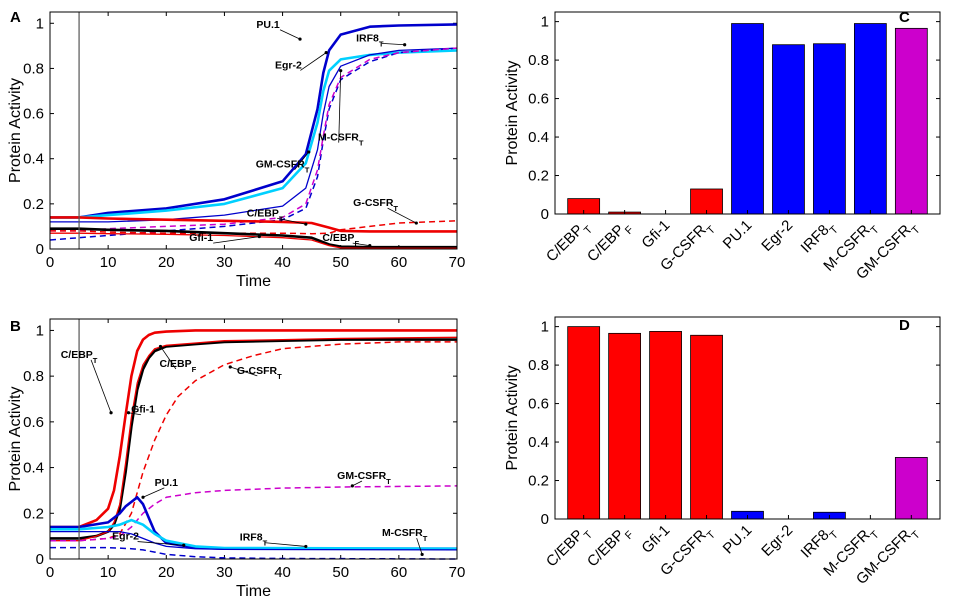 The height and width of the screenshot is (607, 963). I want to click on category-label-pu-1: PU.1, so click(738, 540).